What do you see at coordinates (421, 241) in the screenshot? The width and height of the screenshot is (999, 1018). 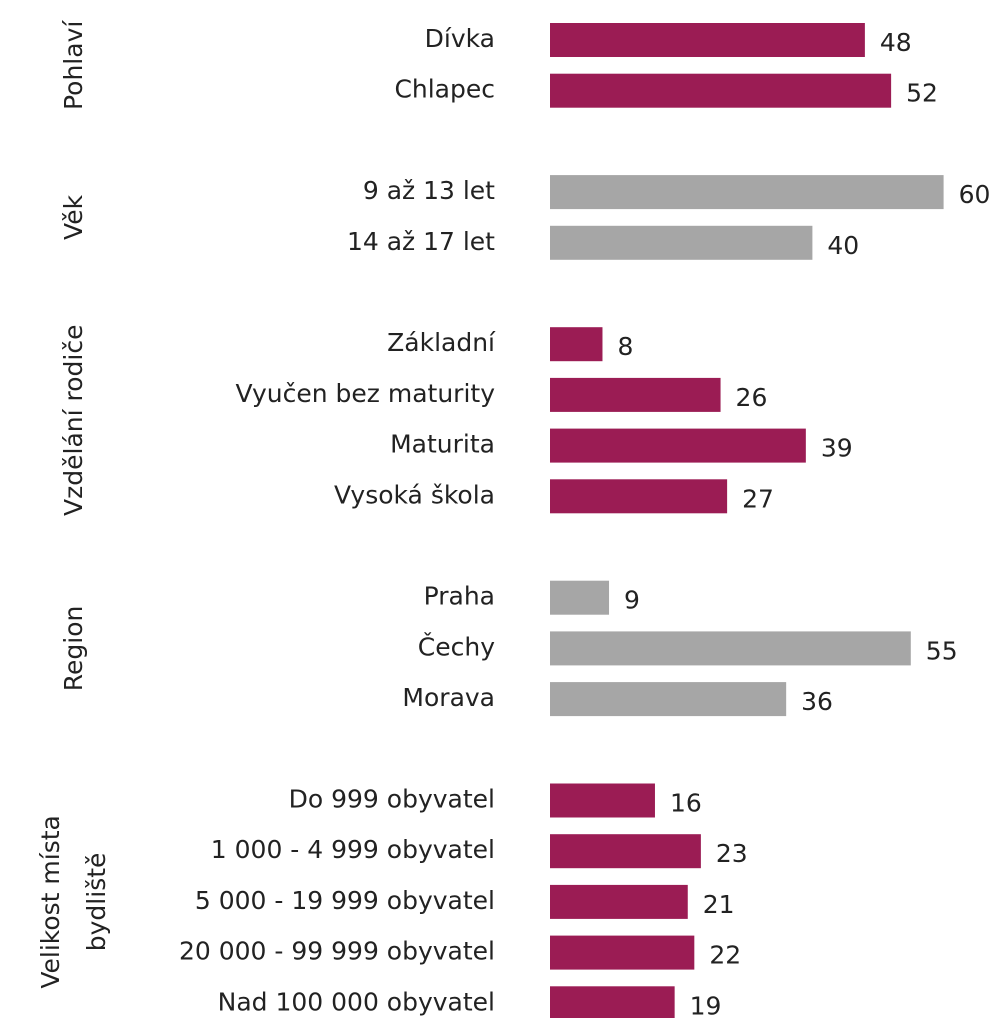 I see `category-label: 14 až 17 let` at bounding box center [421, 241].